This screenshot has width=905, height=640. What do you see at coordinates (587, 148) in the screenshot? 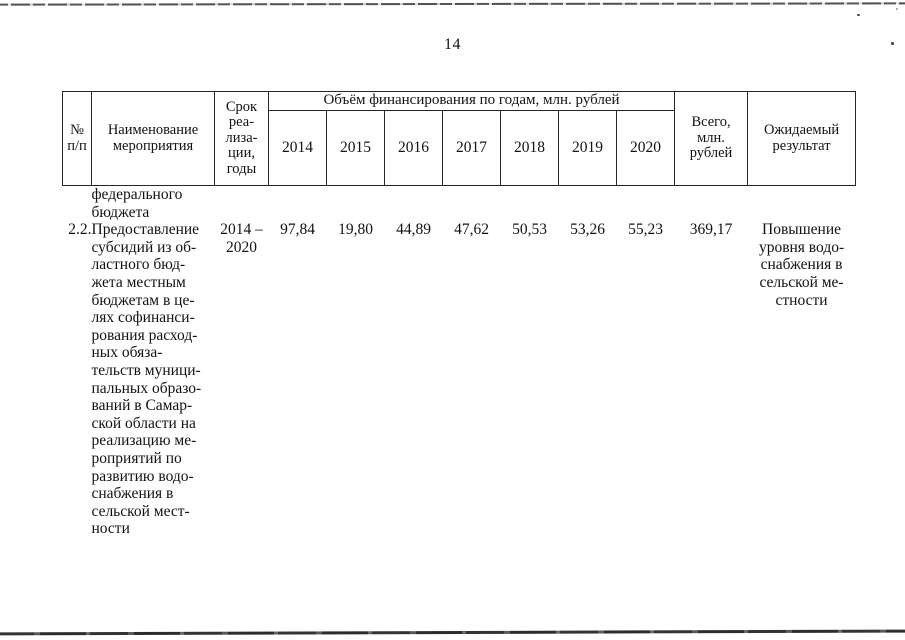
I see `header-year-2019: 2019` at bounding box center [587, 148].